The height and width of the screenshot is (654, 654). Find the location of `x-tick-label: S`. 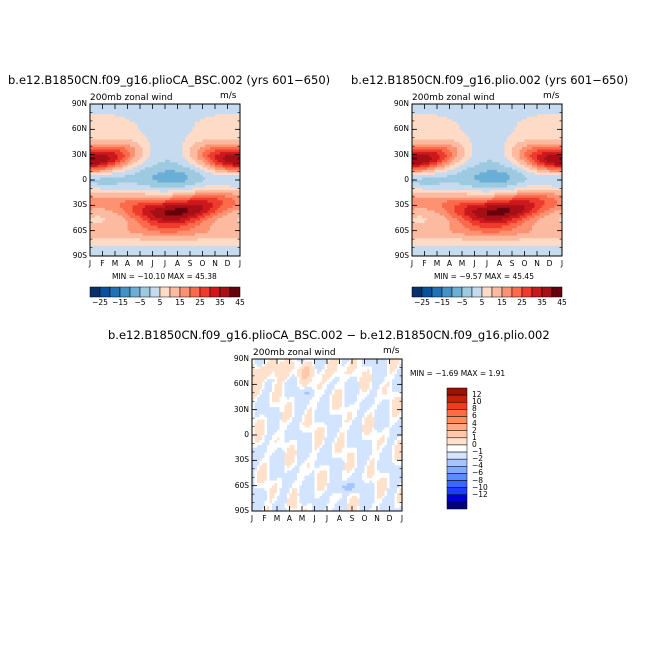

x-tick-label: S is located at coordinates (190, 263).